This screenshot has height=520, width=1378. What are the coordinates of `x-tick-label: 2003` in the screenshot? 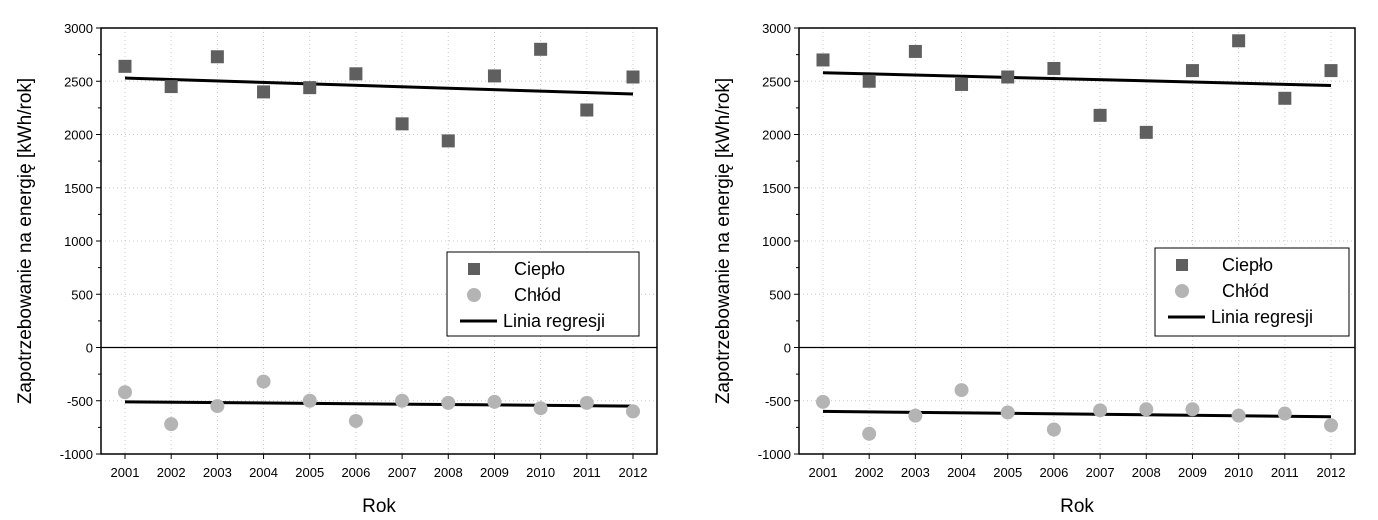 It's located at (217, 472).